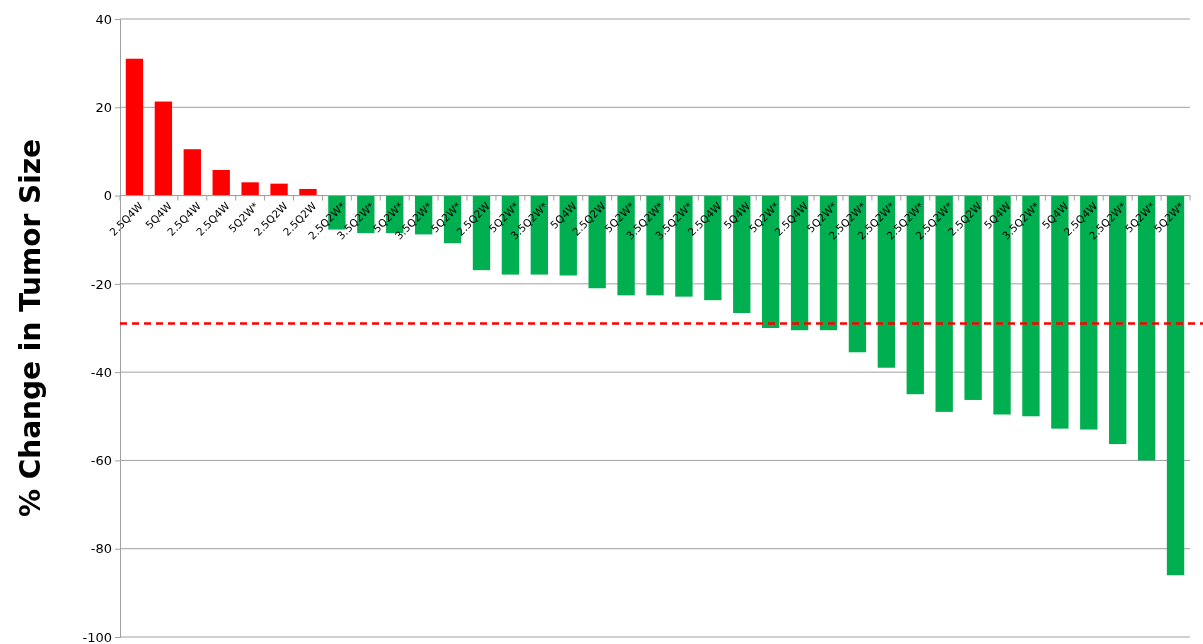  I want to click on y-tick-label: -60, so click(101, 461).